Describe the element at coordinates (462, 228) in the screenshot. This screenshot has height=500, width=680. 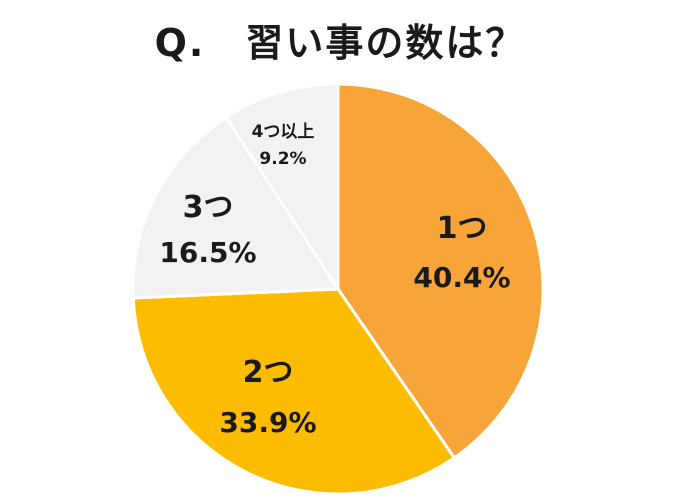
I see `slice-category-label: 1つ` at that location.